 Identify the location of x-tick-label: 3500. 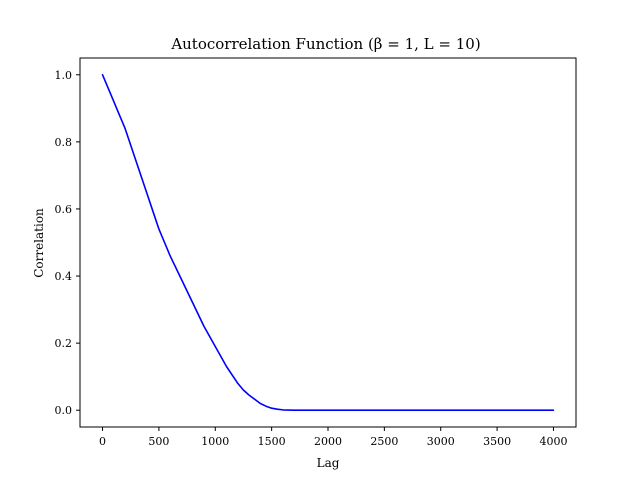
(497, 441).